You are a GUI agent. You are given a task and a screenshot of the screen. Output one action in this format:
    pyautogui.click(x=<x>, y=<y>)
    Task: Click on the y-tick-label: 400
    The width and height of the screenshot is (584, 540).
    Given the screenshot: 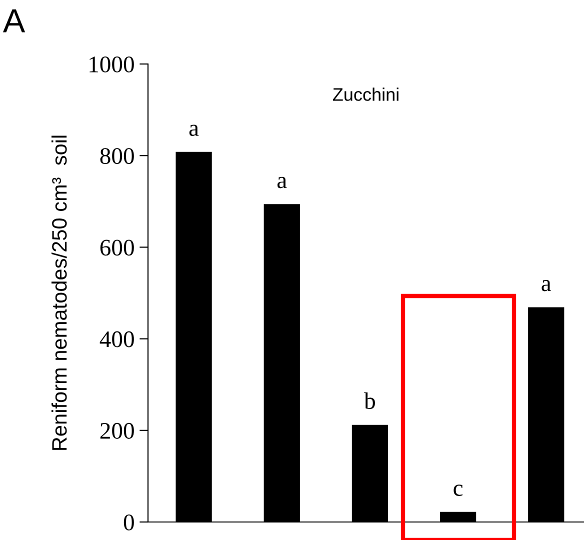 What is the action you would take?
    pyautogui.click(x=117, y=339)
    